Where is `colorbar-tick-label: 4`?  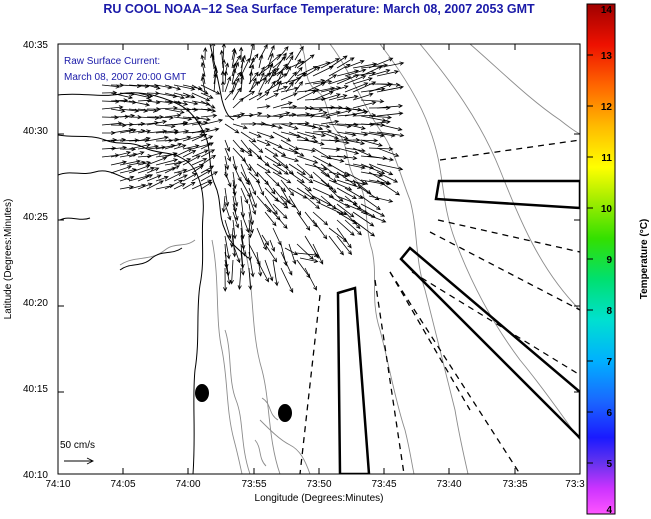 colorbar-tick-label: 4 is located at coordinates (609, 510).